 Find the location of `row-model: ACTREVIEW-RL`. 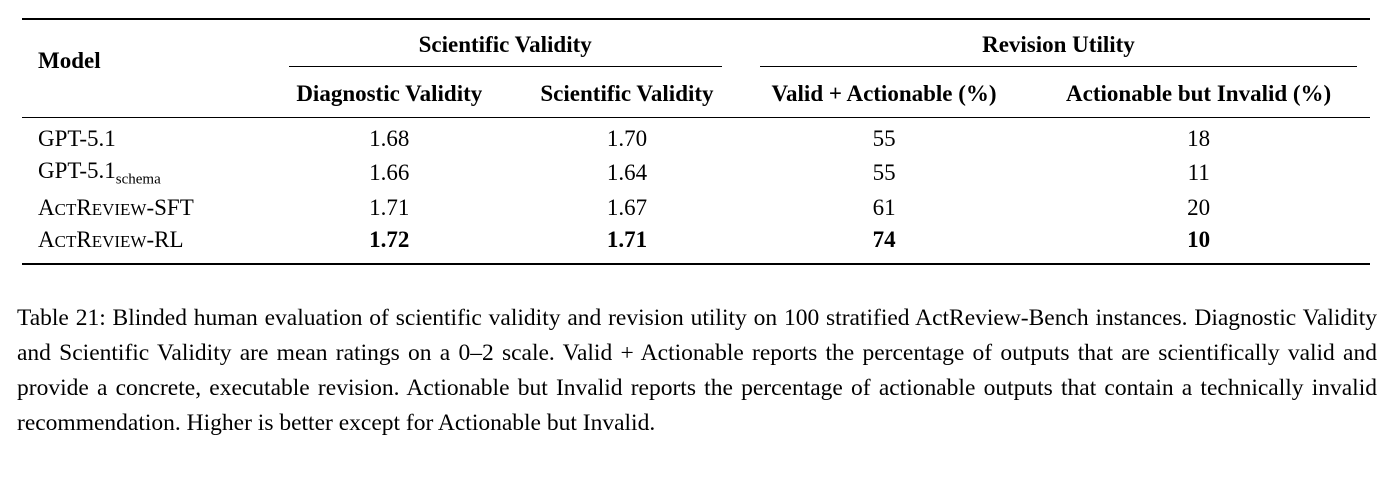

row-model: ACTREVIEW-RL is located at coordinates (144, 244).